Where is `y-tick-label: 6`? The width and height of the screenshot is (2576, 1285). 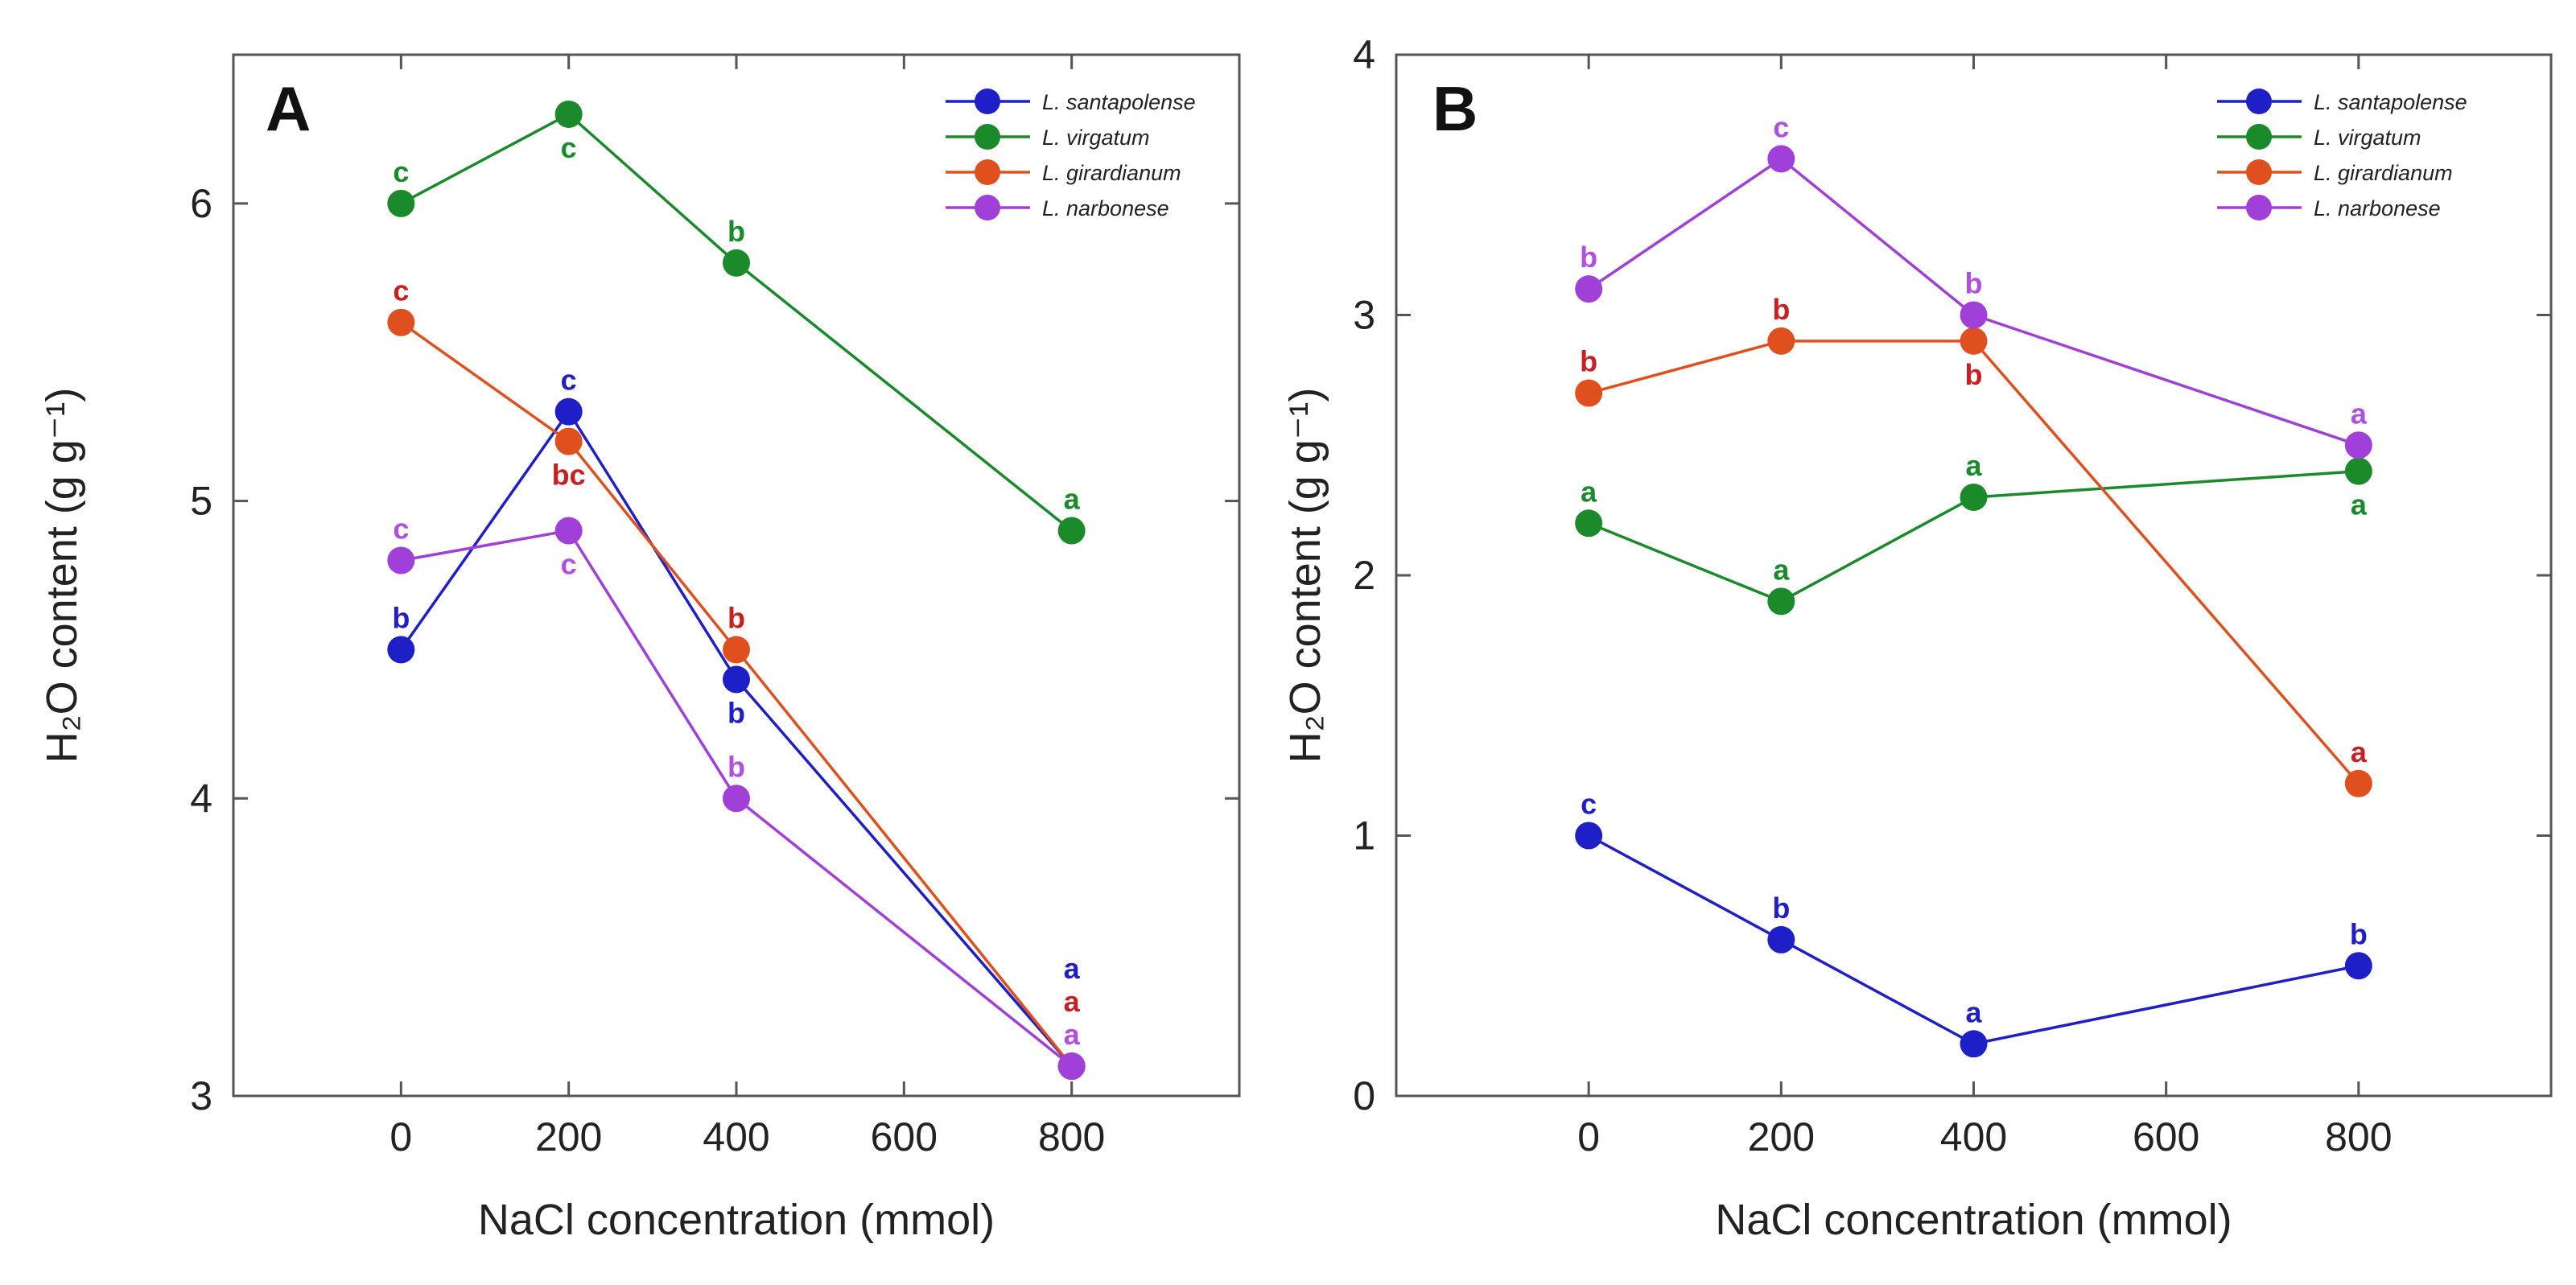
y-tick-label: 6 is located at coordinates (201, 204).